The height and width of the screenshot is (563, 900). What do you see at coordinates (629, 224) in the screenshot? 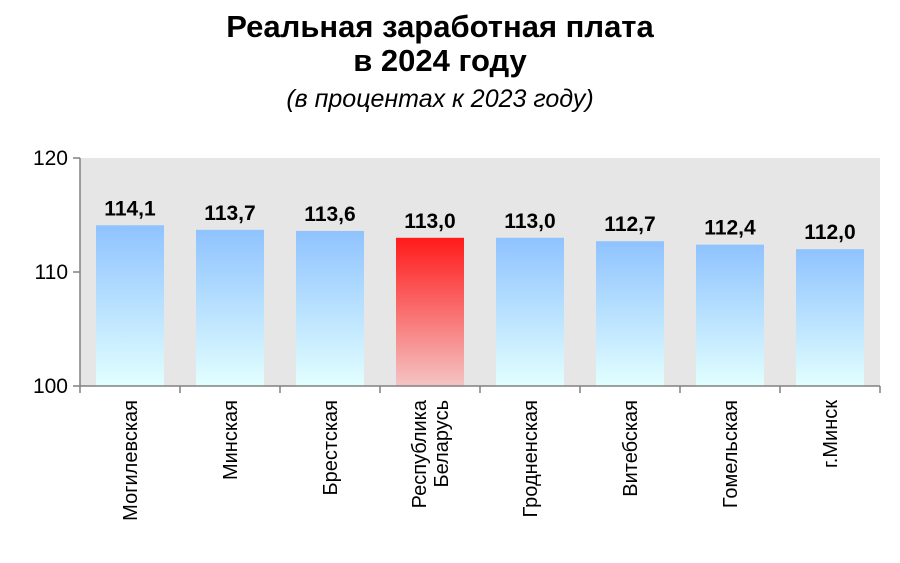
I see `data-label: 112,7` at bounding box center [629, 224].